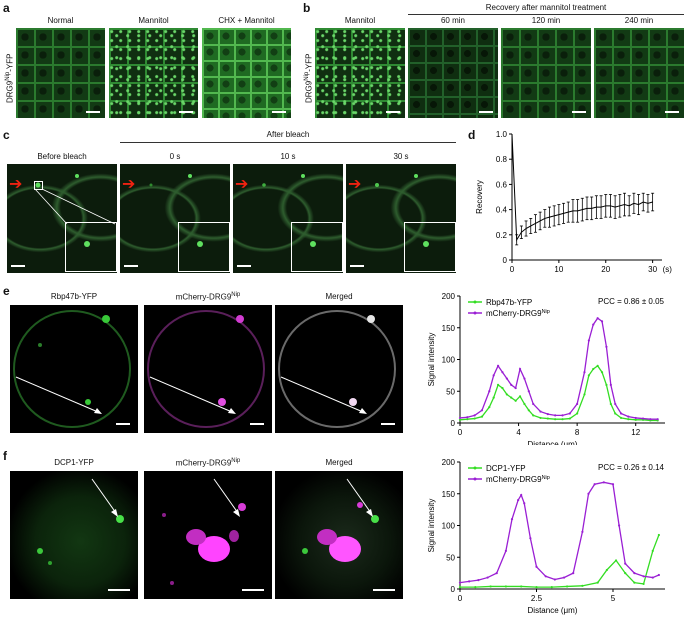 This screenshot has width=685, height=627. Describe the element at coordinates (62, 156) in the screenshot. I see `panel-c-caption-before: Before bleach` at that location.